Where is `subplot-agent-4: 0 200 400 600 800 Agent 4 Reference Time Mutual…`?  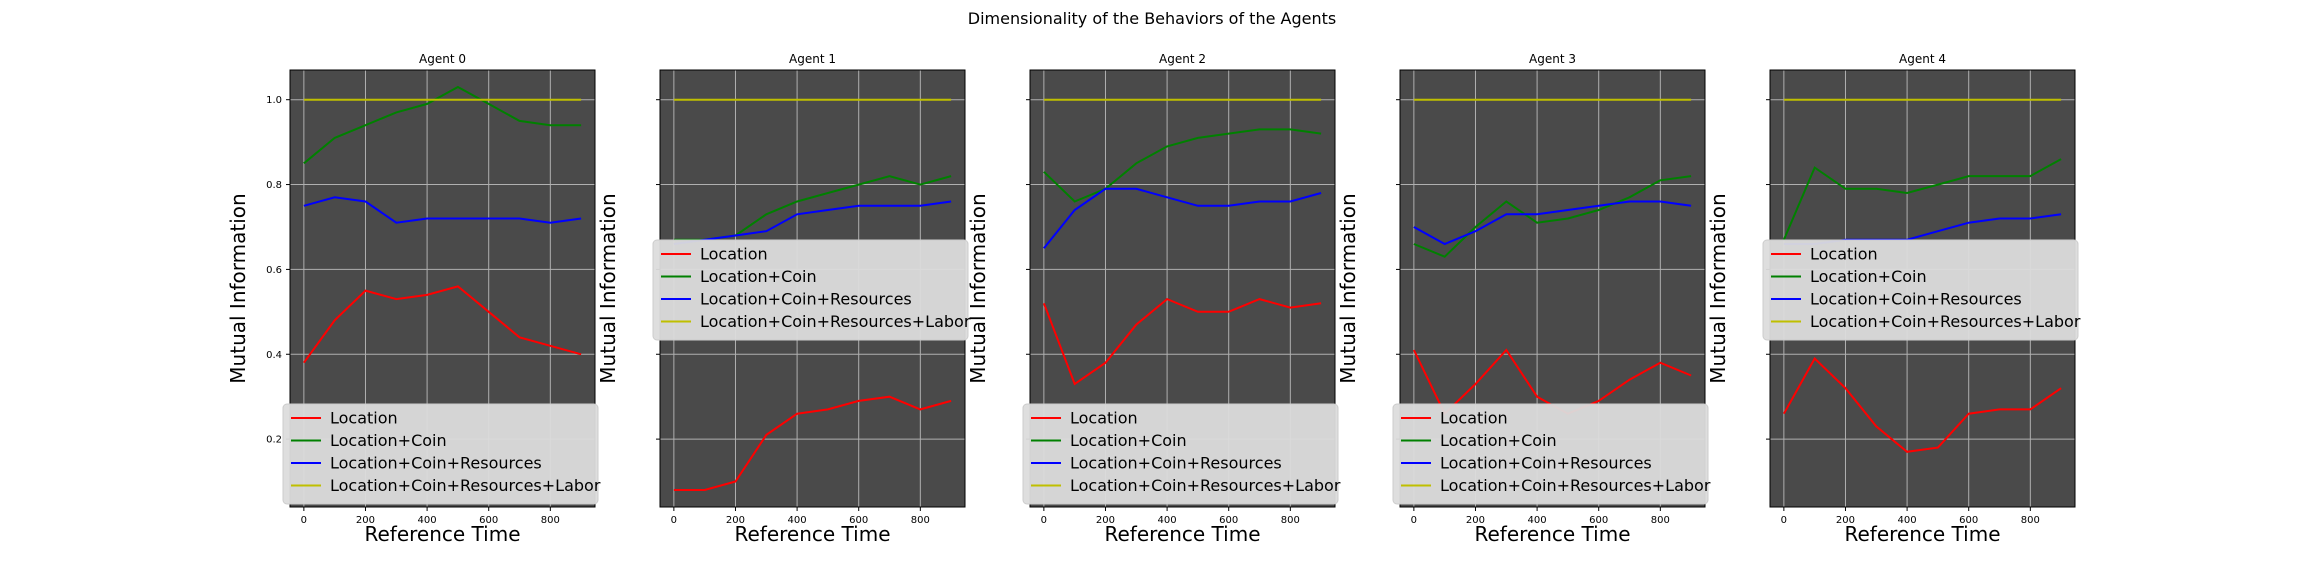 subplot-agent-4: 0 200 400 600 800 Agent 4 Reference Time Mutual… is located at coordinates (1893, 299).